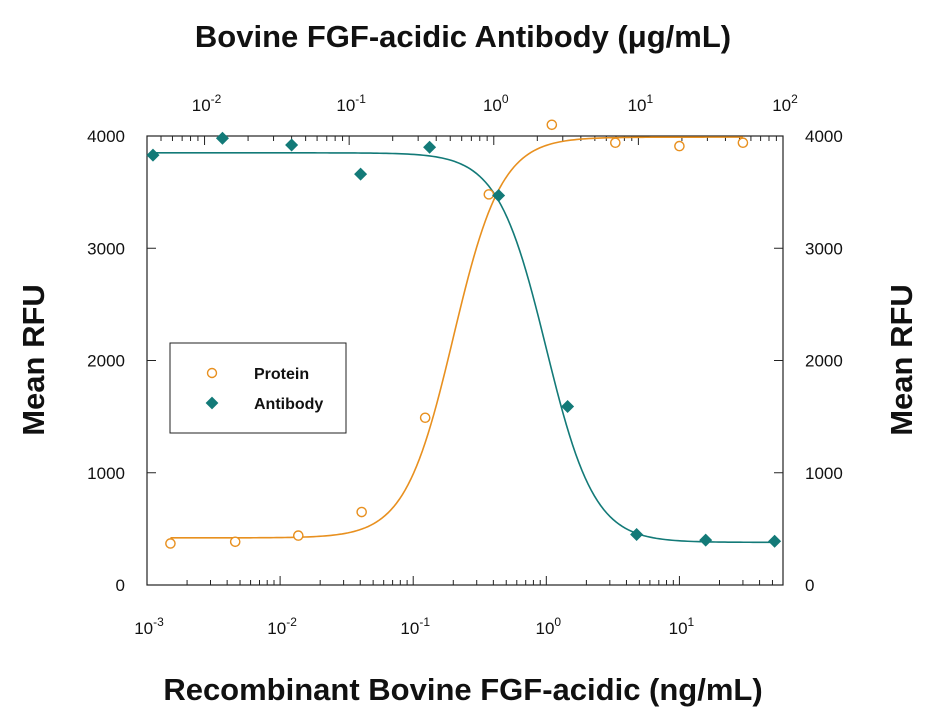 This screenshot has height=717, width=927. I want to click on y-right-tick-label: 3000, so click(824, 248).